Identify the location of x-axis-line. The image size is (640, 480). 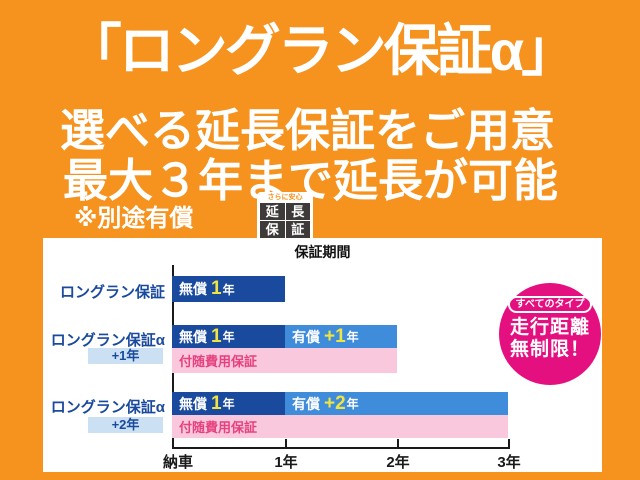
(341, 448).